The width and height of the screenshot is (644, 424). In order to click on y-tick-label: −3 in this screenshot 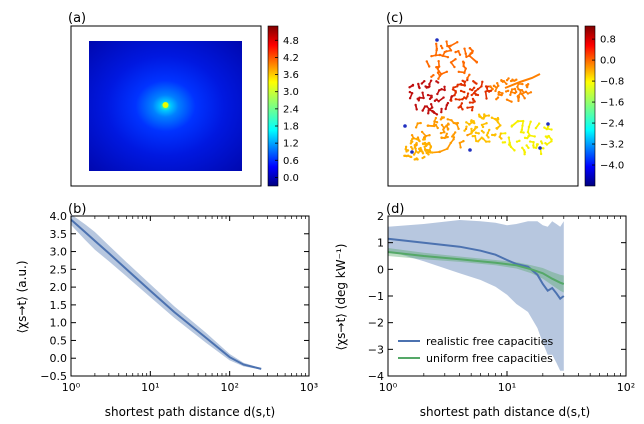, I will do `click(376, 349)`.